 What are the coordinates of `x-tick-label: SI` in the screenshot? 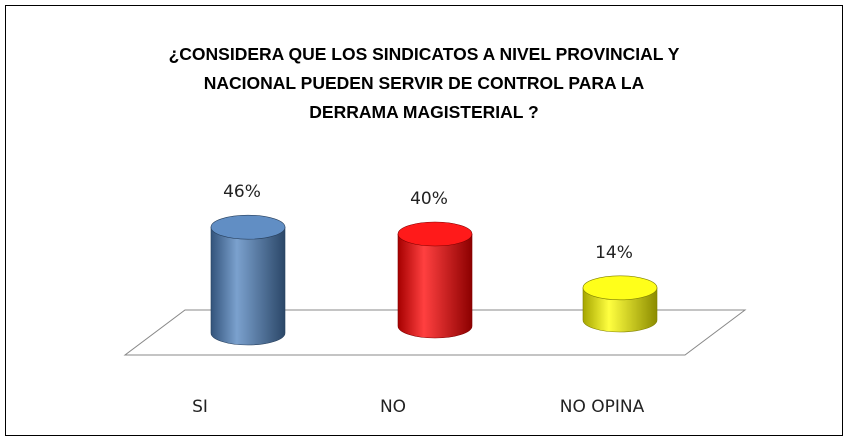 It's located at (200, 407).